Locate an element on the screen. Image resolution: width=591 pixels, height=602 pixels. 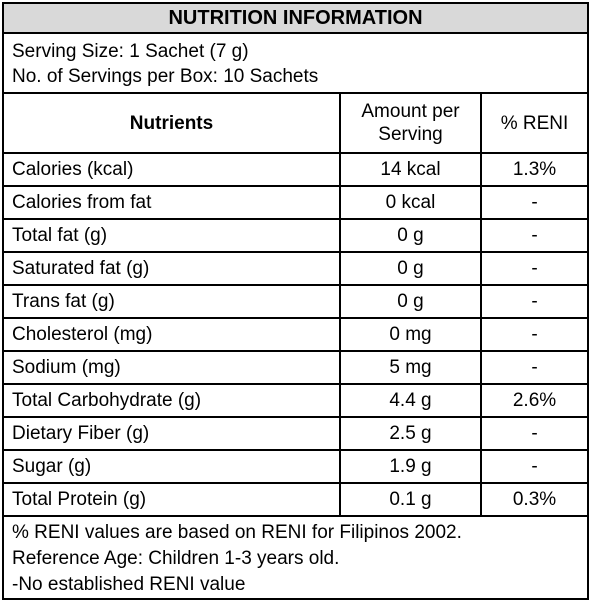
amount-header-line1: Amount per is located at coordinates (410, 111).